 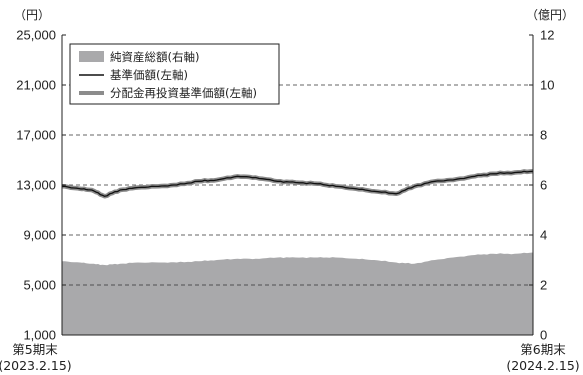 I want to click on legend-frame, so click(x=174, y=74).